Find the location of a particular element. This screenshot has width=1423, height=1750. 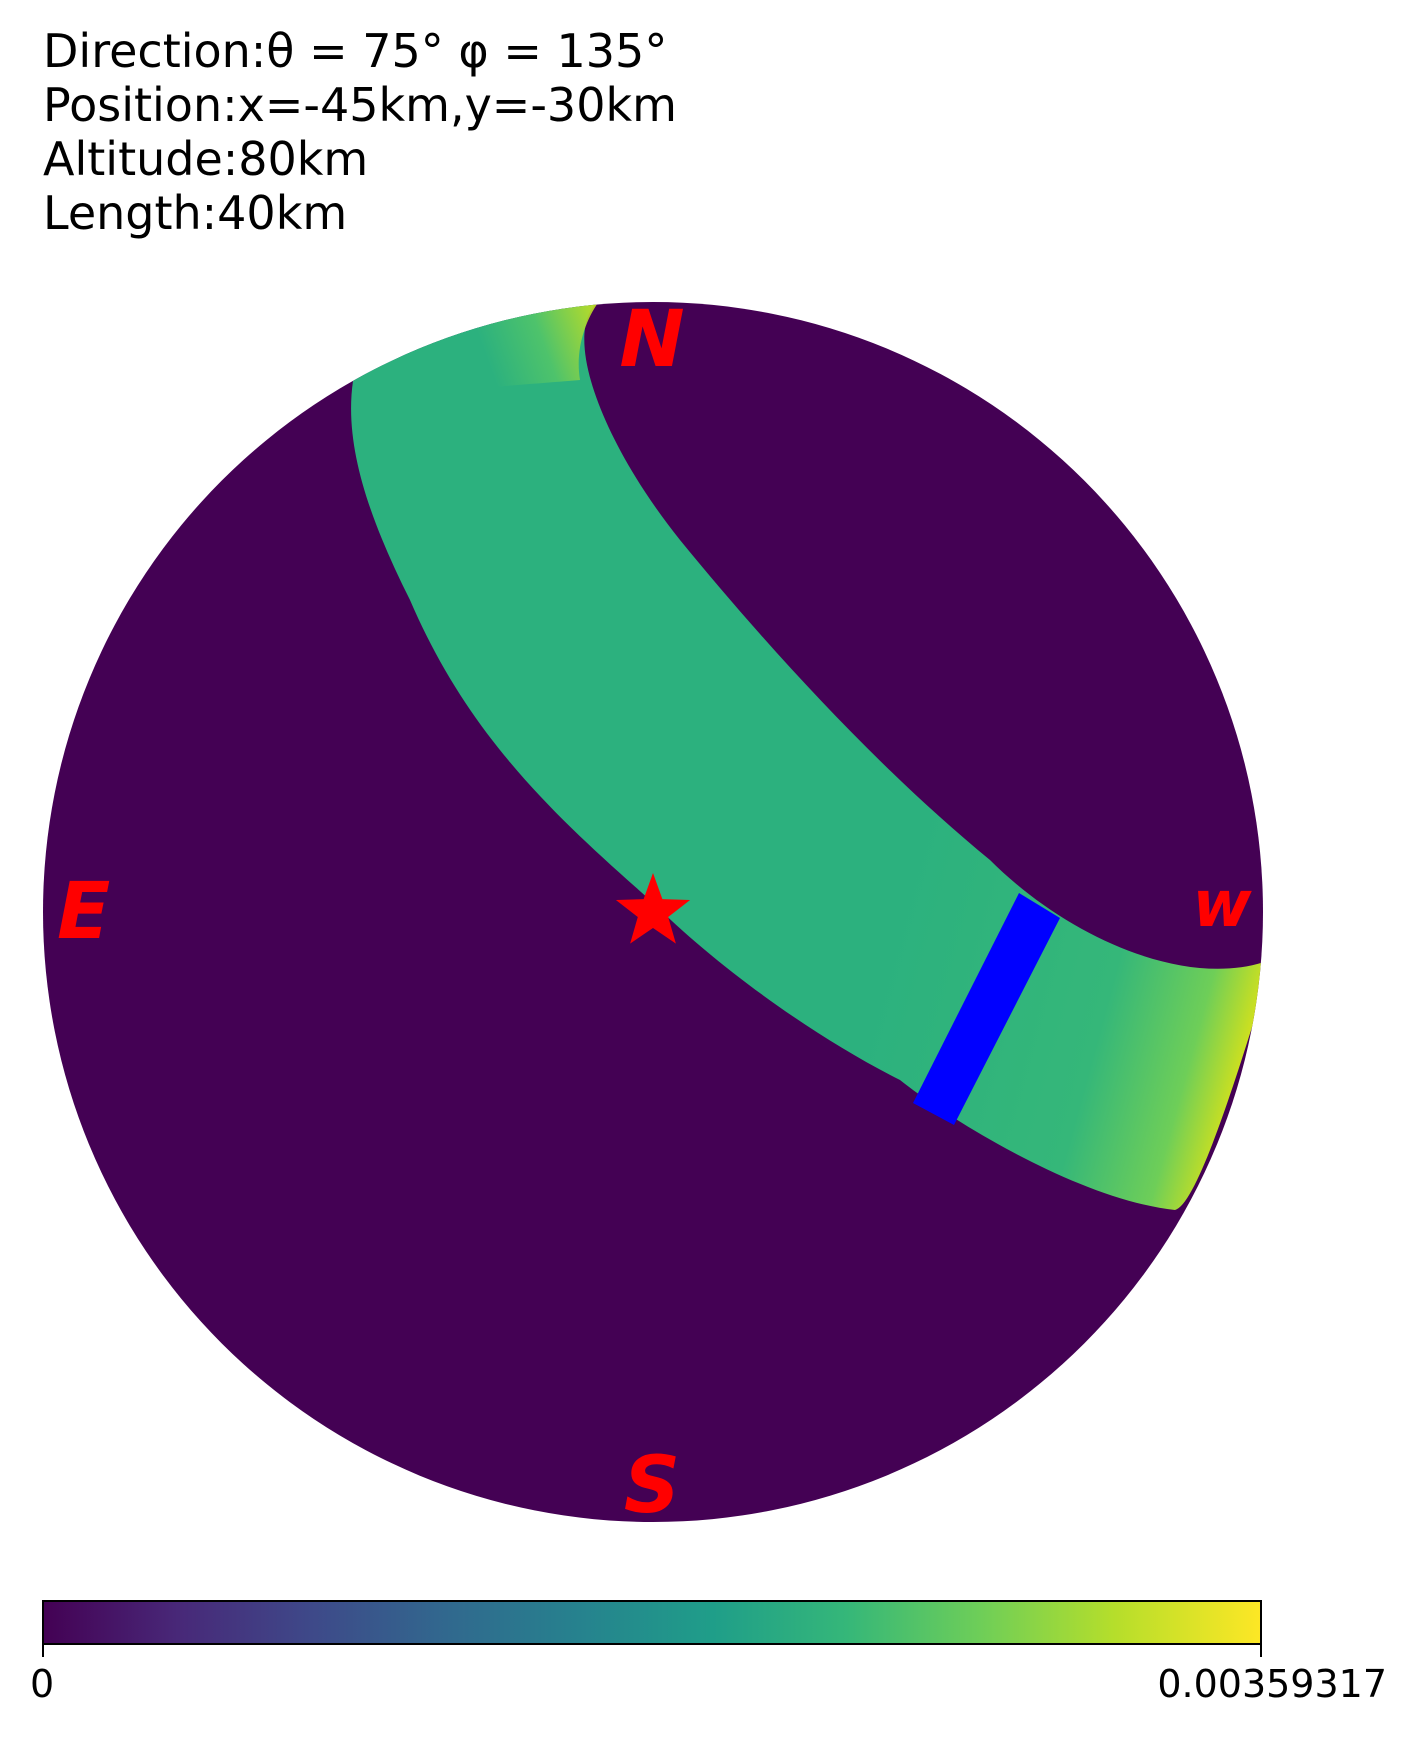

position-text: Position:x=-45km,y=-30km is located at coordinates (360, 105).